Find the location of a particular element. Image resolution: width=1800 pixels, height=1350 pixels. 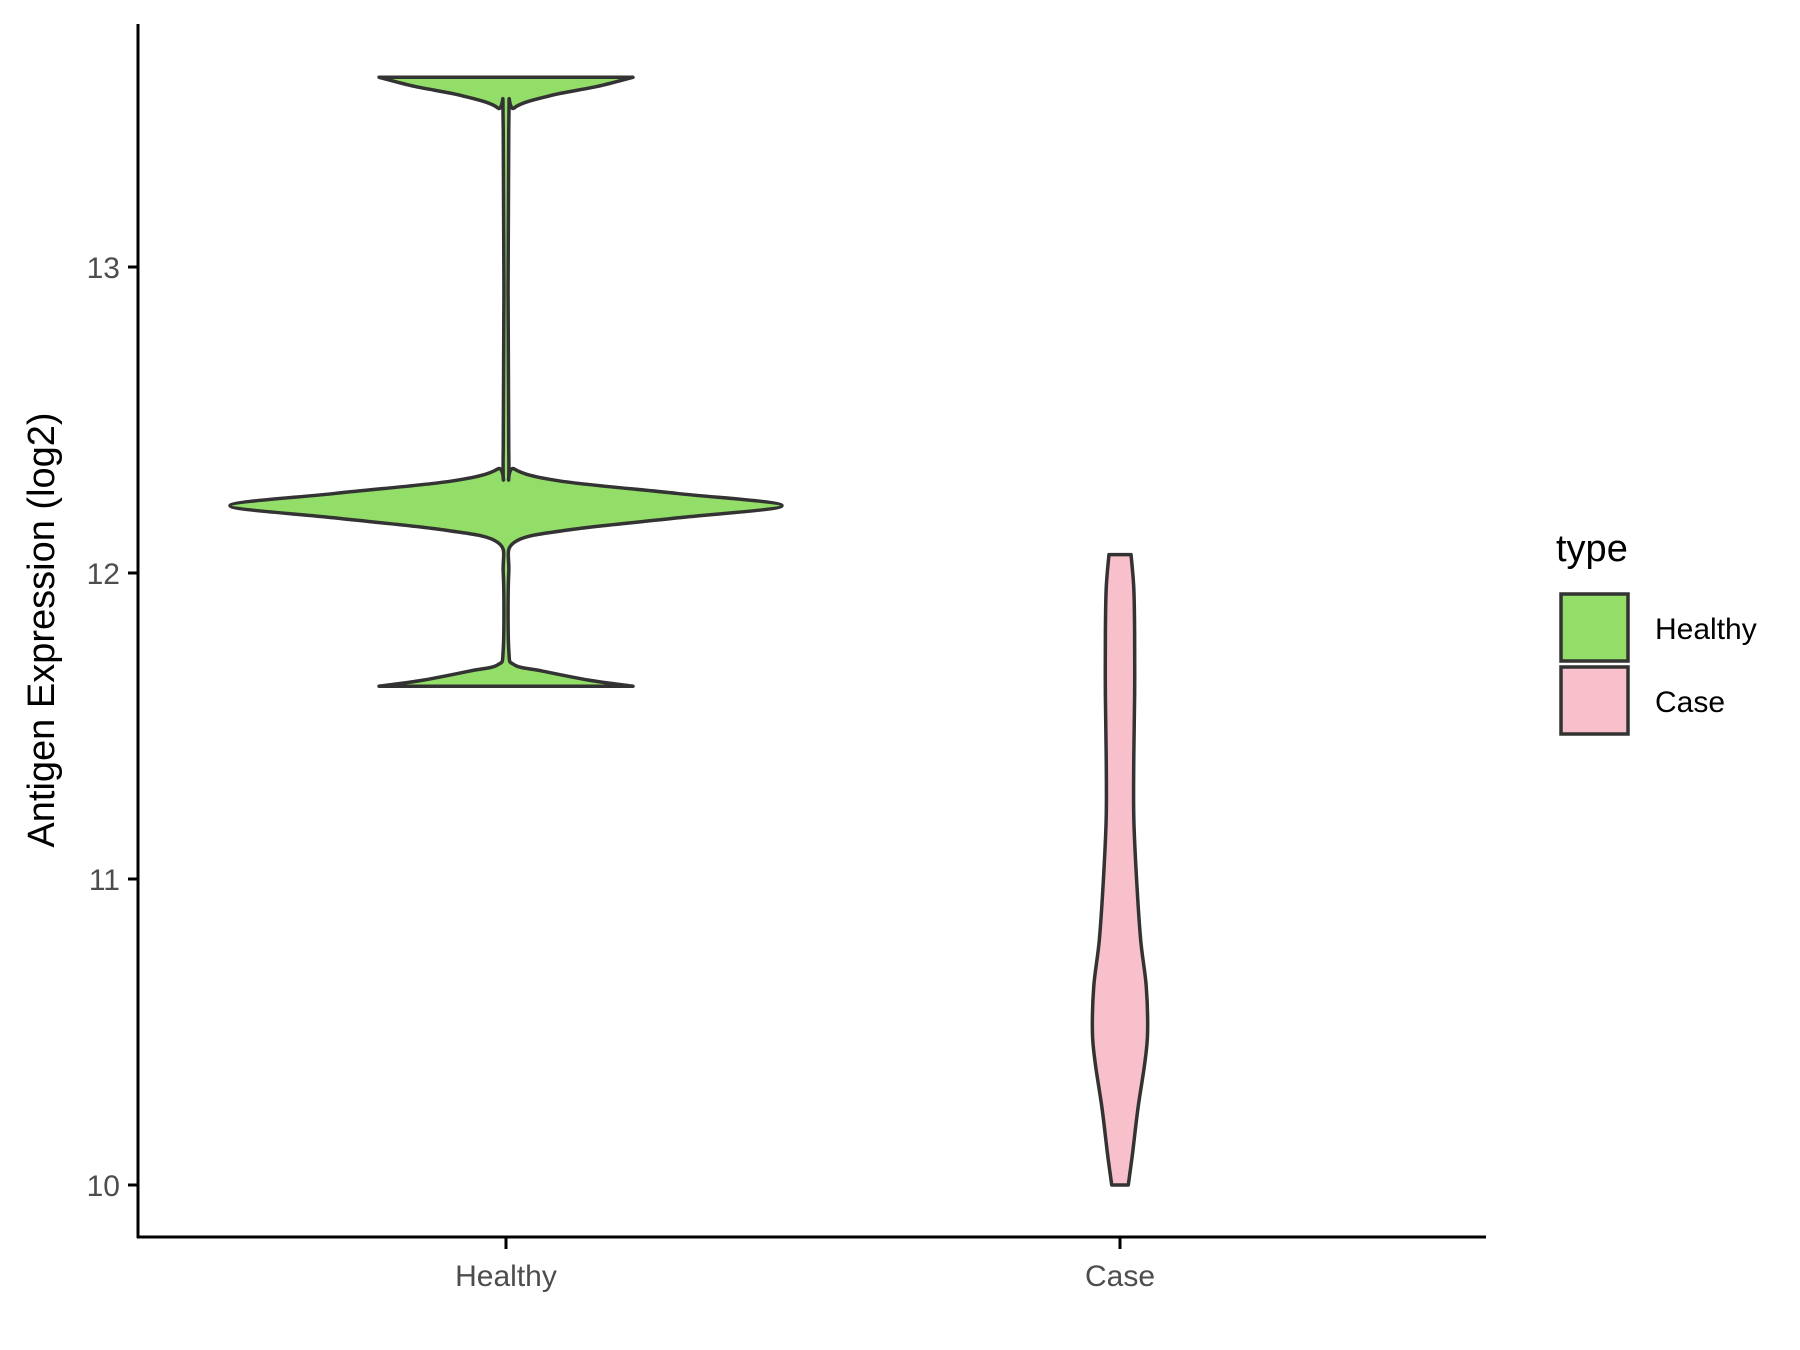

legend-key-case is located at coordinates (1594, 700).